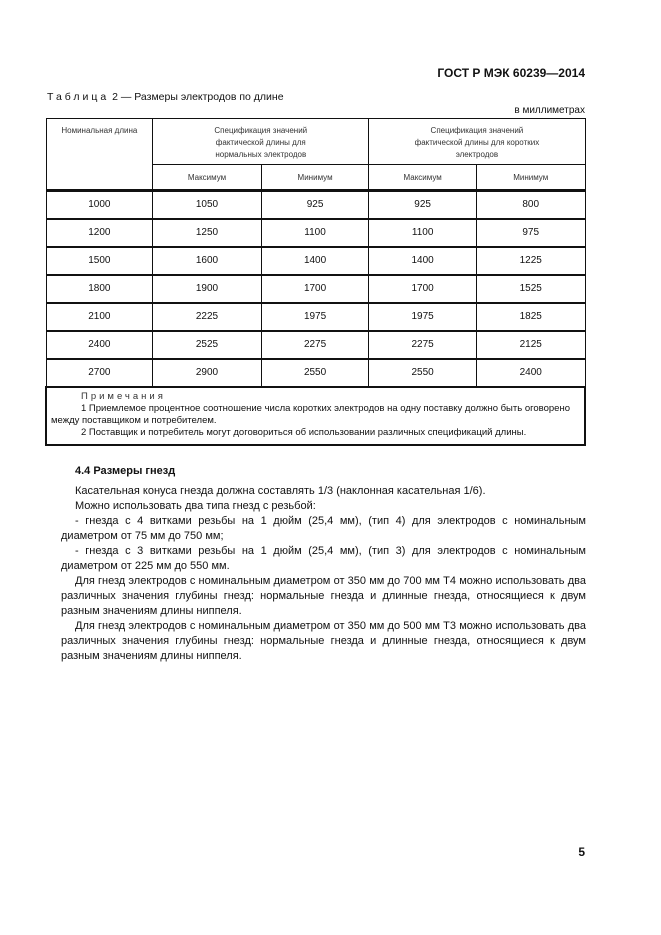 This screenshot has height=935, width=661. I want to click on table-row: 2700 2900 2550 2550 2400, so click(315, 372).